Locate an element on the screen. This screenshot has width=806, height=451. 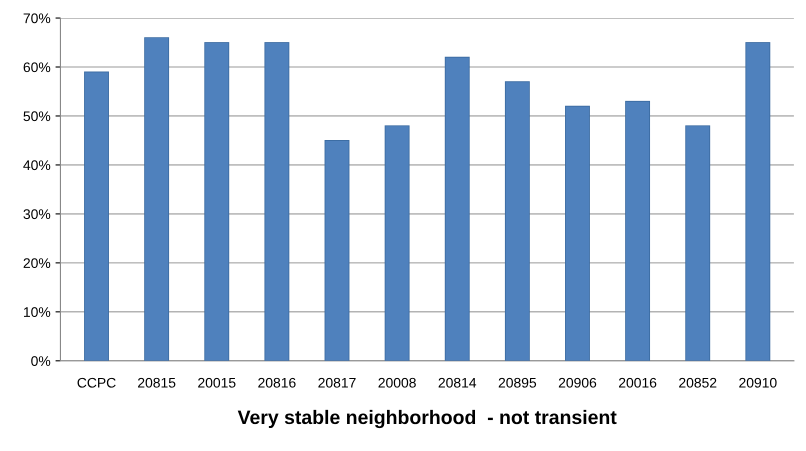
x-tick-label: 20815 is located at coordinates (157, 383).